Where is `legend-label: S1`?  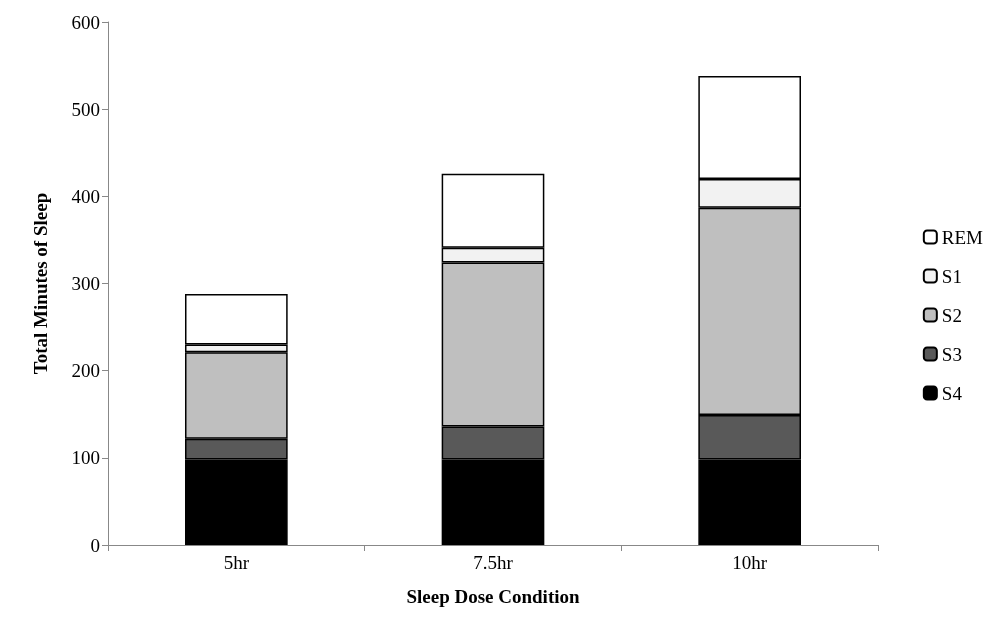
legend-label: S1 is located at coordinates (951, 276).